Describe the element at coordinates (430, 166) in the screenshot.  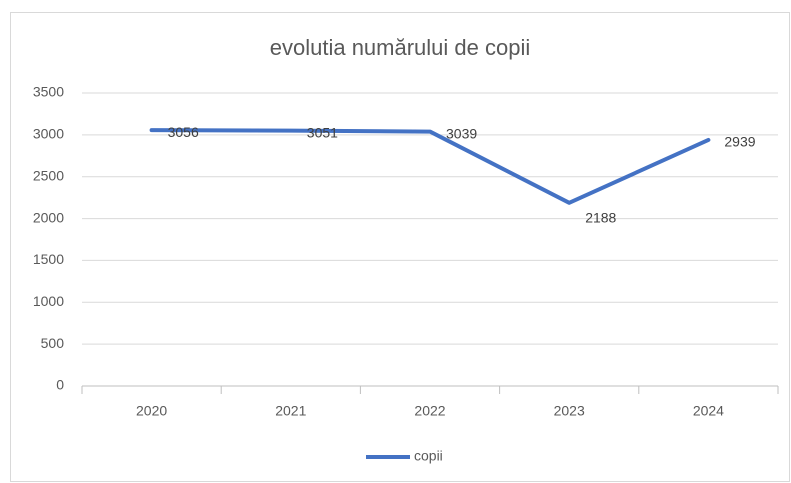
I see `line-series` at that location.